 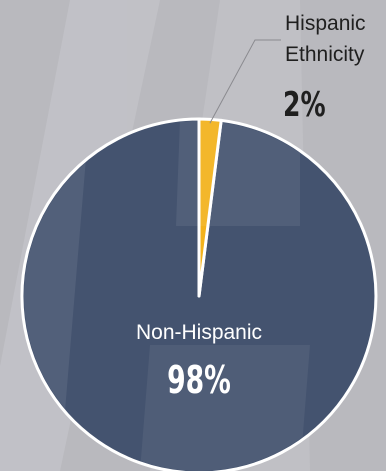 I want to click on slice-hispanic, so click(x=210, y=207).